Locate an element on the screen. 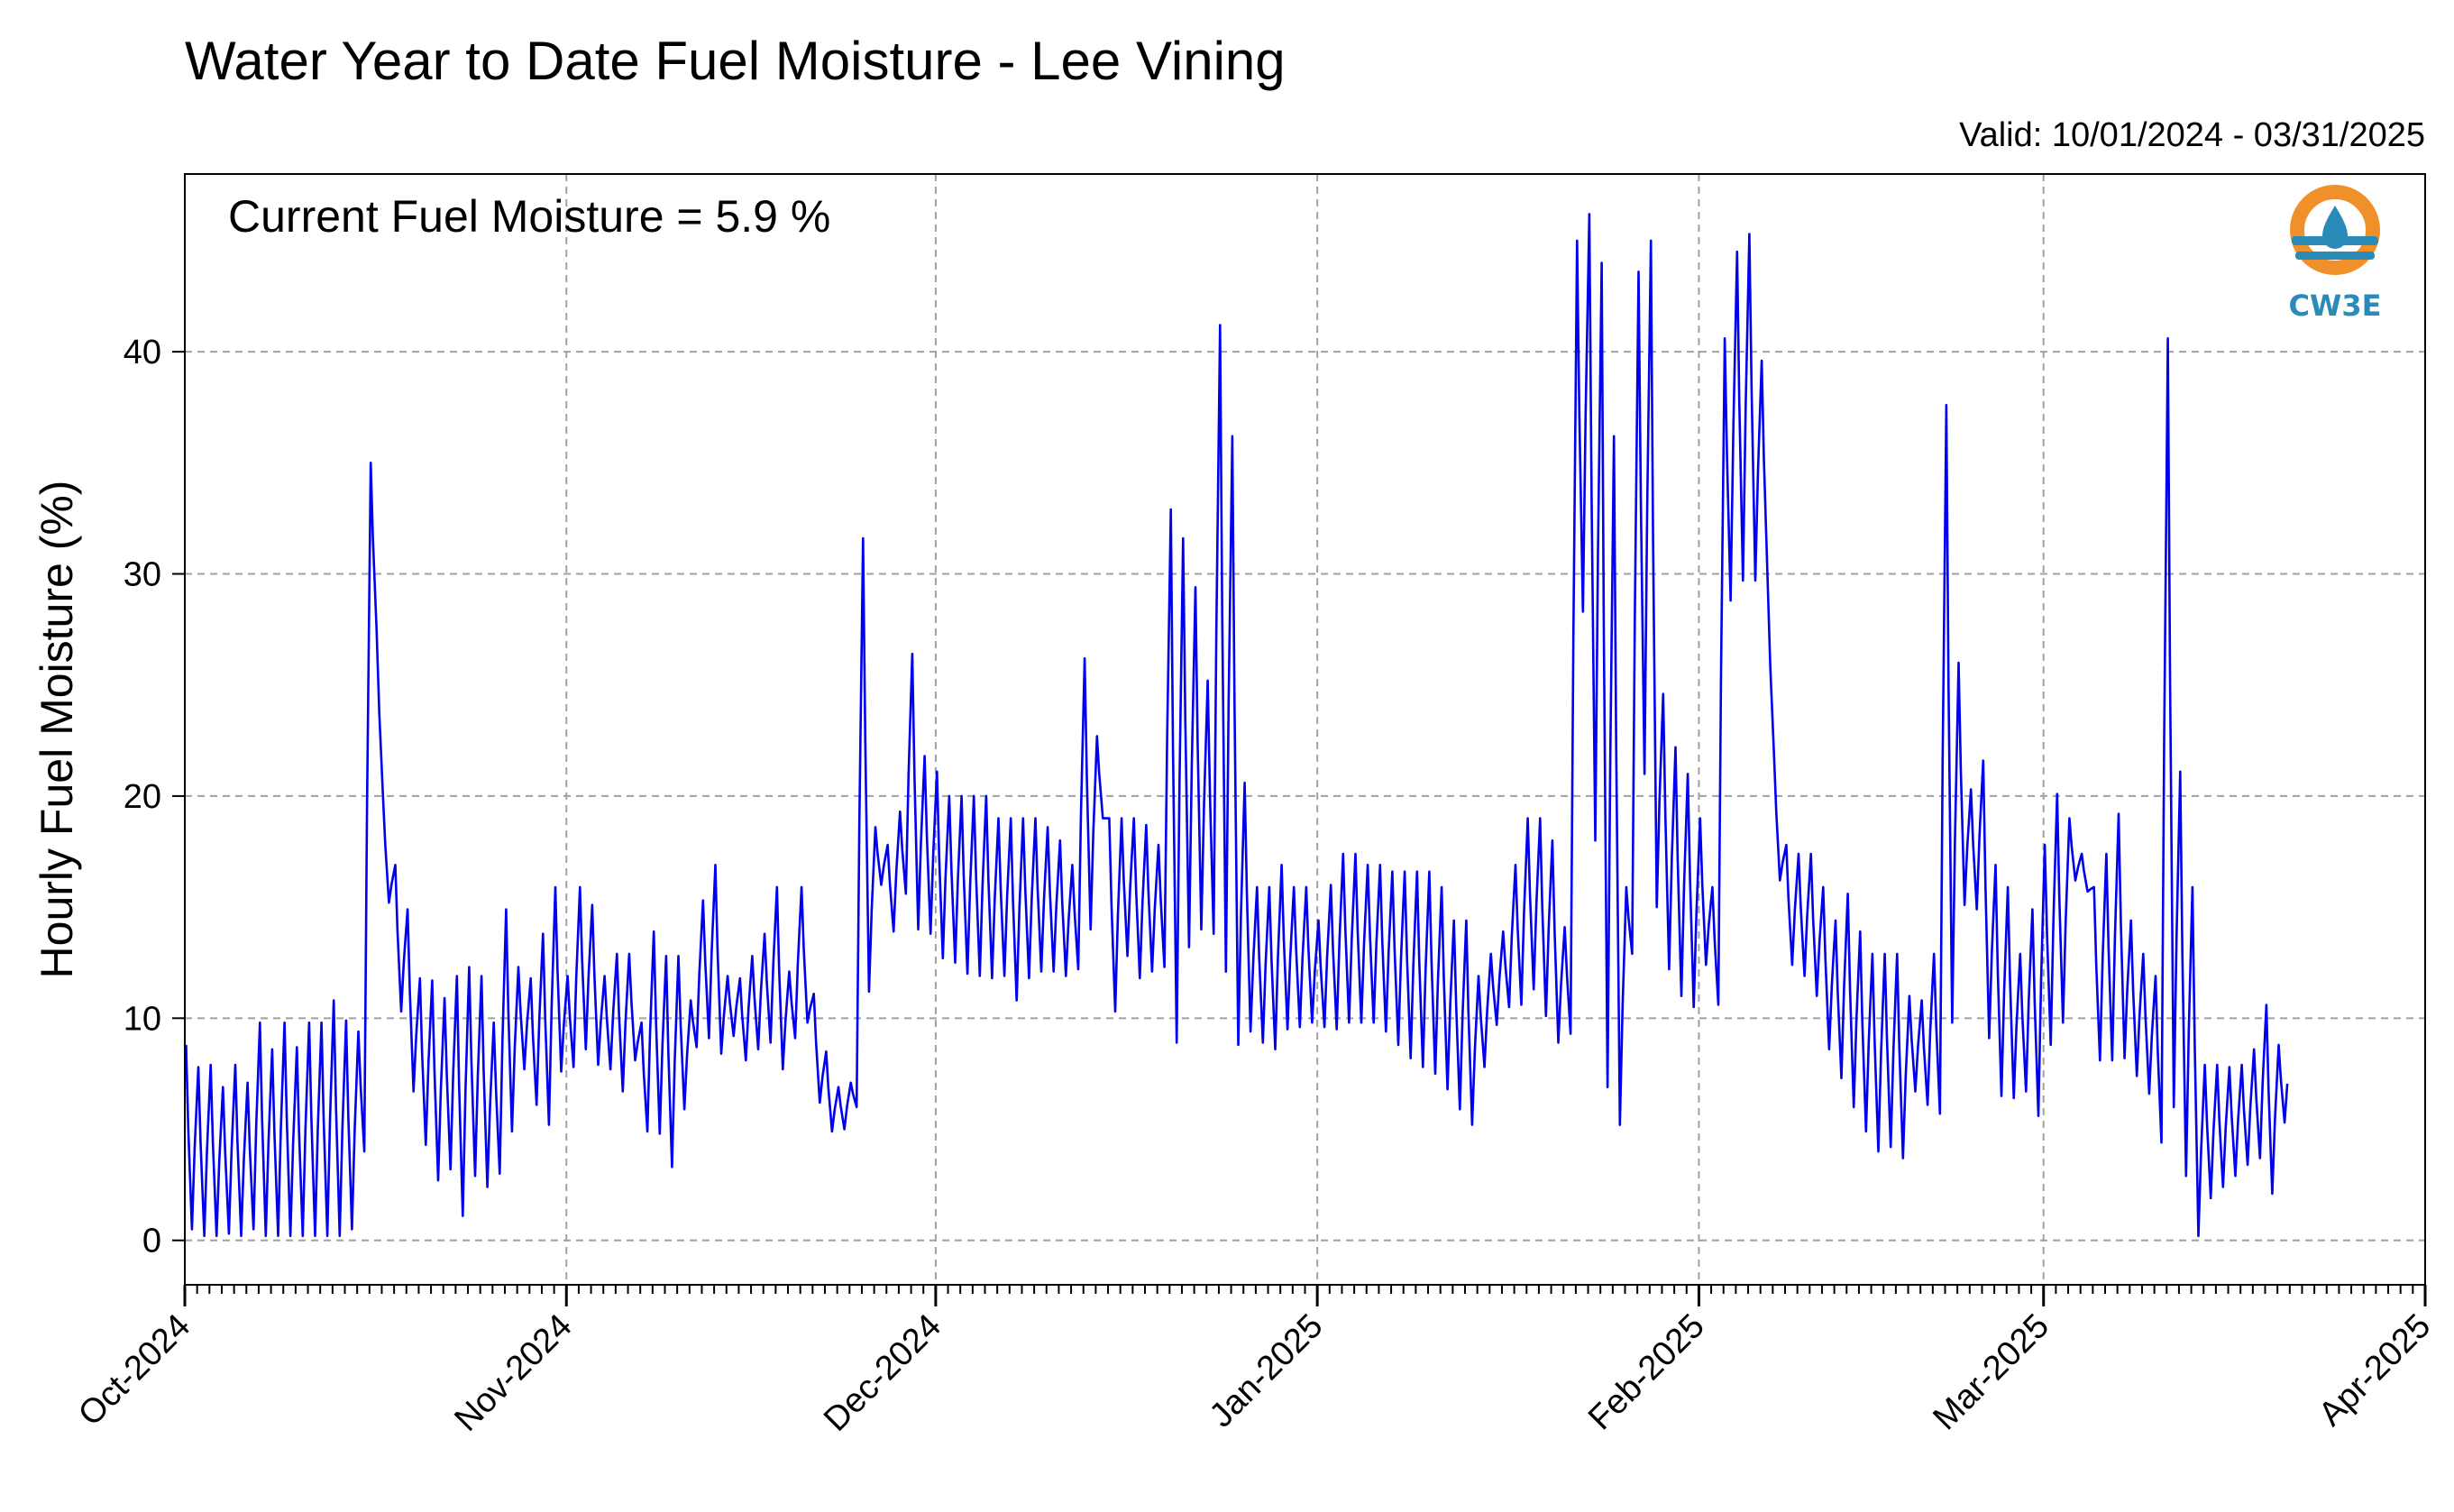 Image resolution: width=2454 pixels, height=1512 pixels. cw3e-logo-text: CW3E is located at coordinates (2335, 306).